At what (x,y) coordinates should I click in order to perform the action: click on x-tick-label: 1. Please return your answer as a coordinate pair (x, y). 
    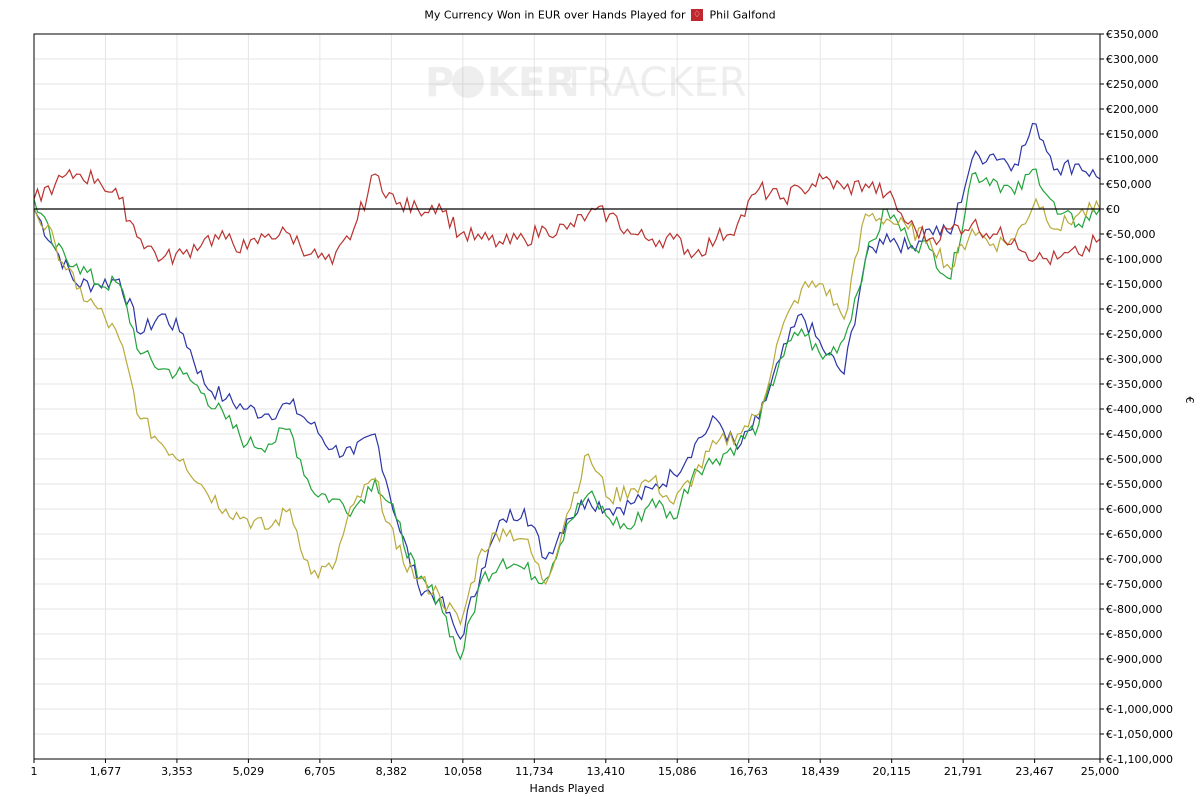
    Looking at the image, I should click on (34, 771).